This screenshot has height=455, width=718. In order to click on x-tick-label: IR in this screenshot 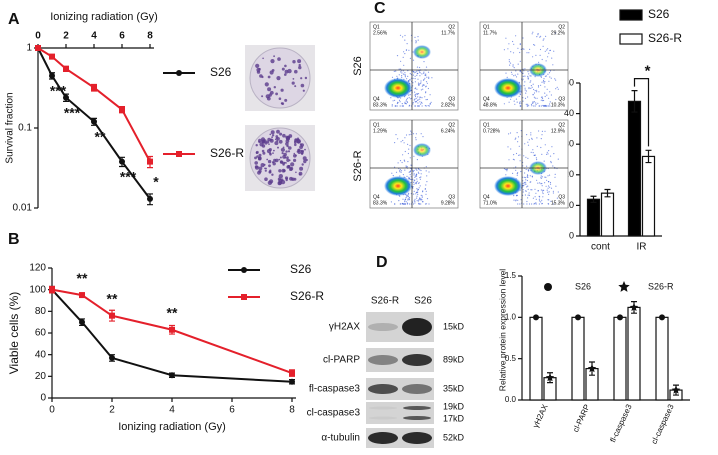, I will do `click(642, 247)`.